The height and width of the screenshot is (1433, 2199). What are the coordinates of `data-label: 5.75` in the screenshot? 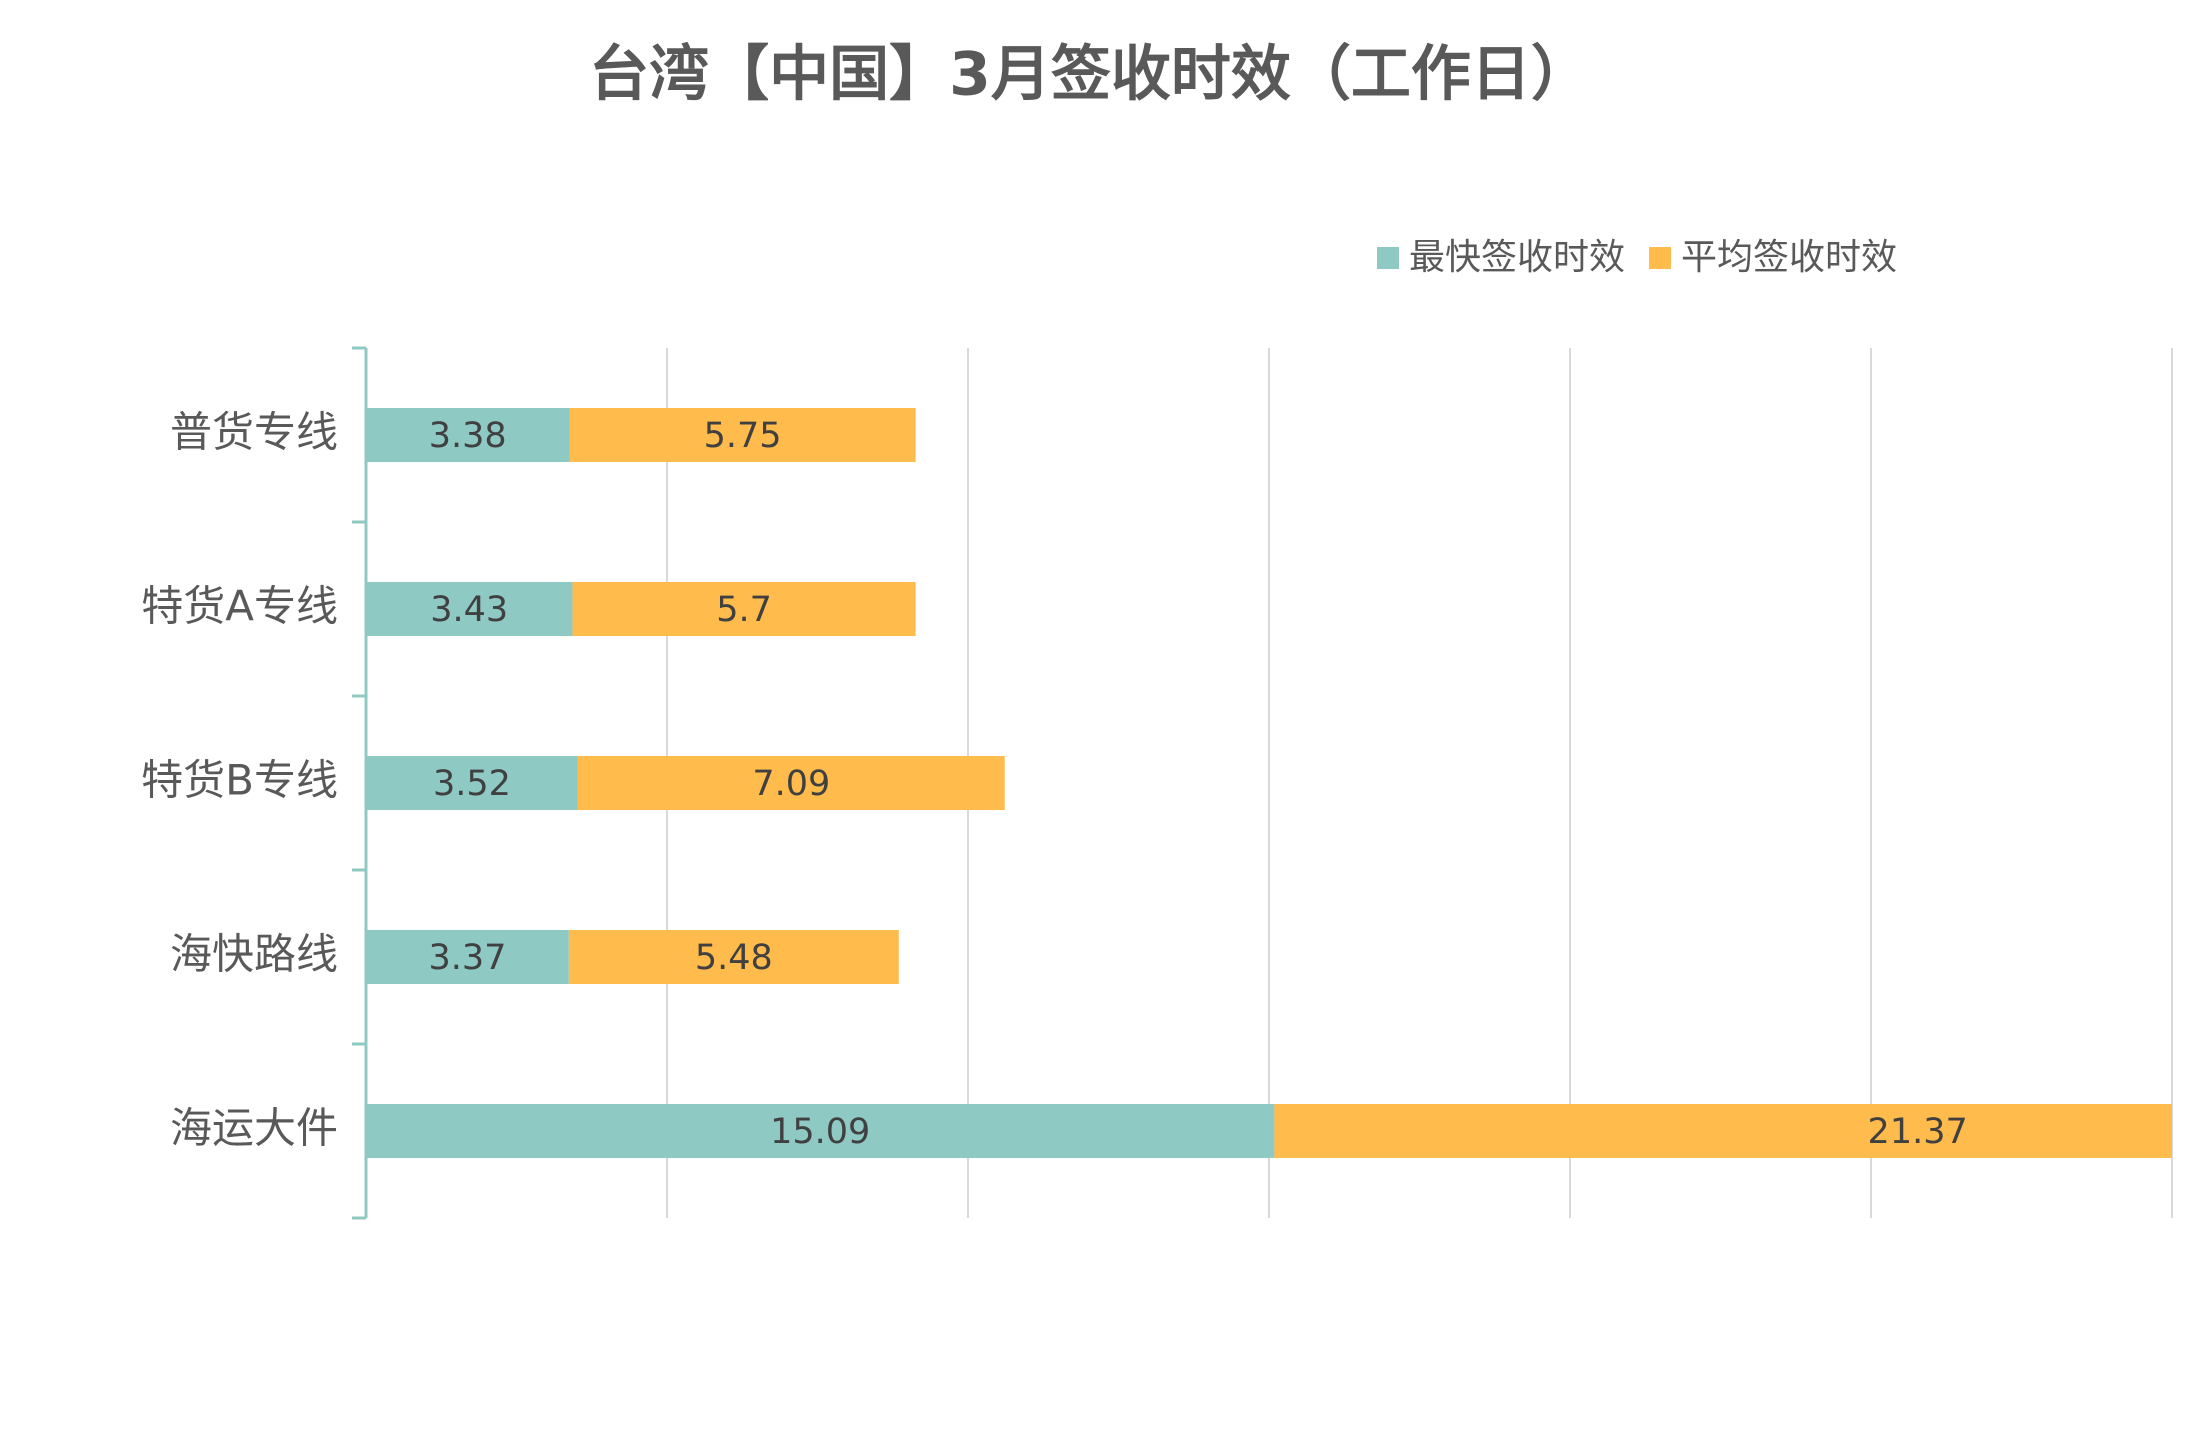 It's located at (743, 436).